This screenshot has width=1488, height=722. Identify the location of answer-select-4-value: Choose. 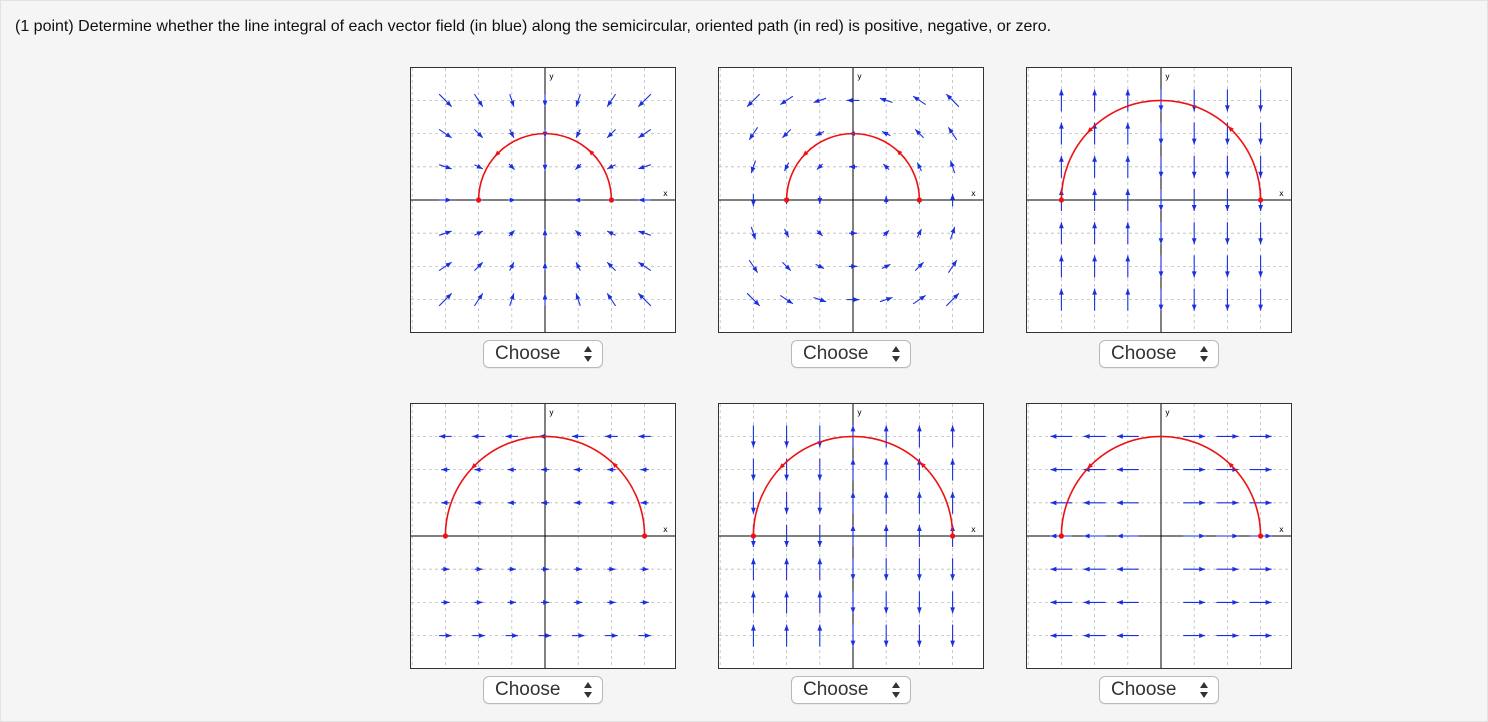
(528, 689).